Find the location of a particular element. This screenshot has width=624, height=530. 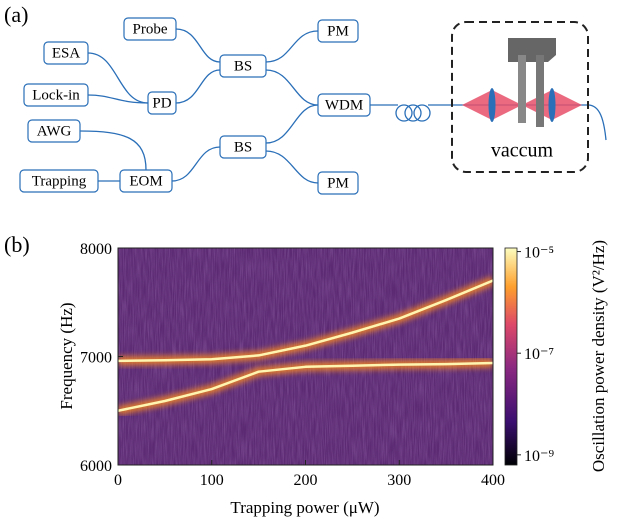

node-label: AWG is located at coordinates (54, 131).